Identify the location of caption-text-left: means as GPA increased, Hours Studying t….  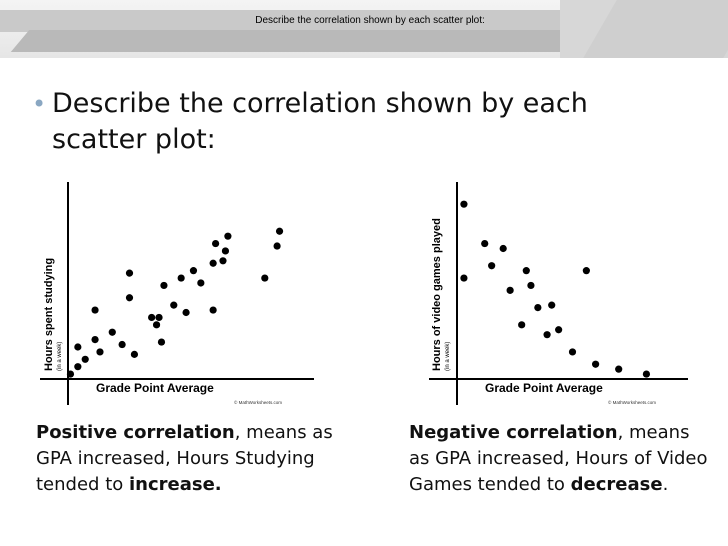
(184, 458).